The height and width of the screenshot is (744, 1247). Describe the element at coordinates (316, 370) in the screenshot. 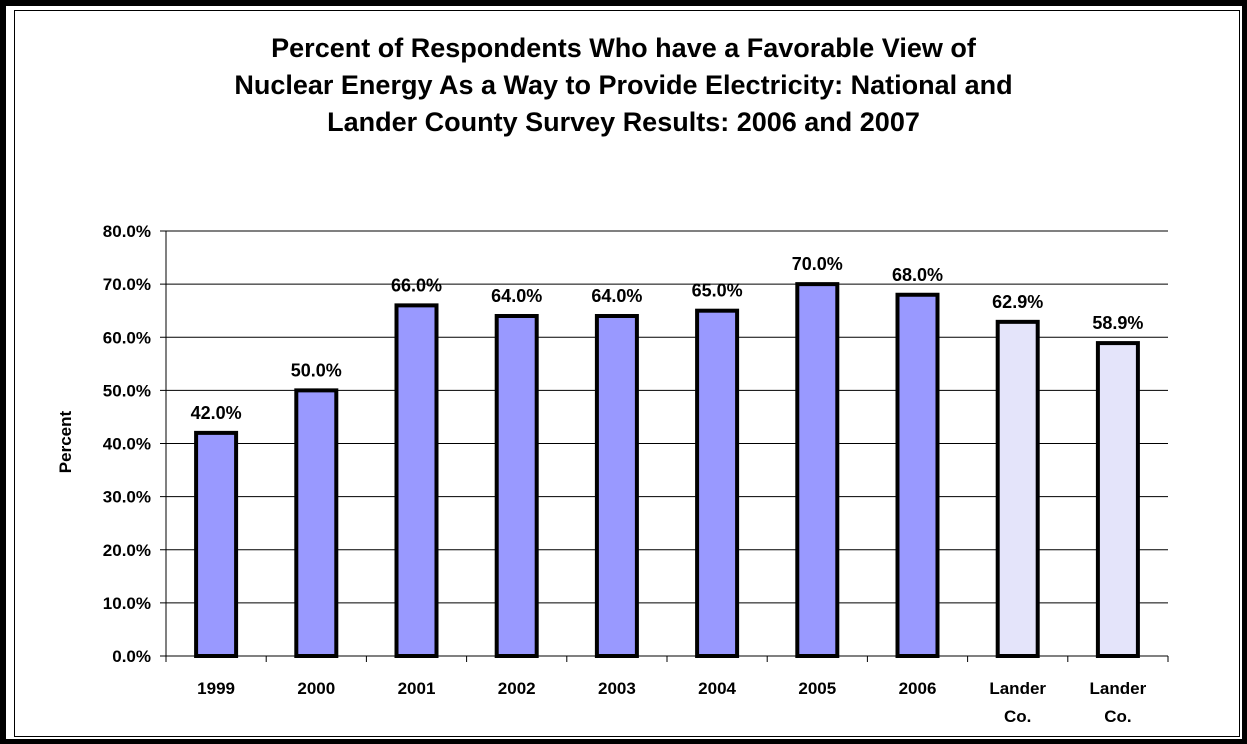

I see `data-label: 50.0%` at that location.